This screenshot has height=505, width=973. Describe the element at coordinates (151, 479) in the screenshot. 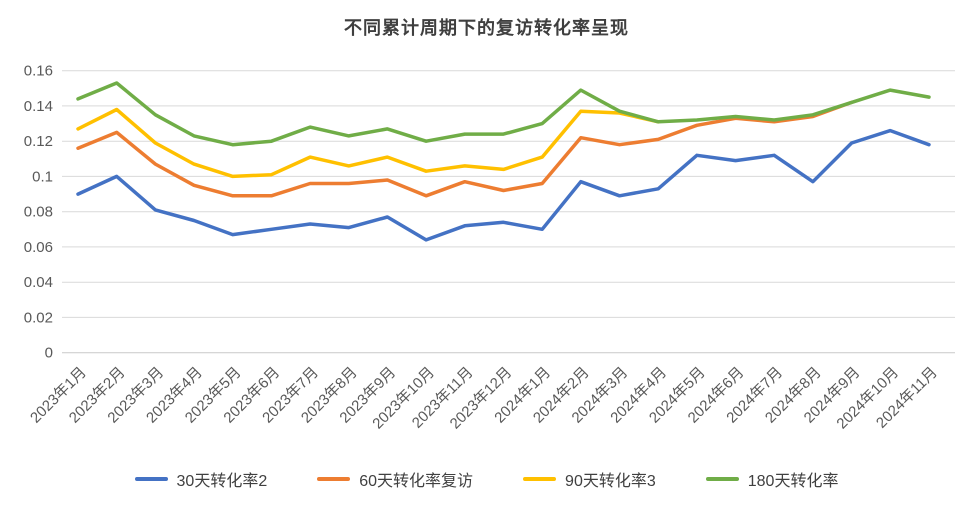

I see `legend-swatch-30d` at that location.